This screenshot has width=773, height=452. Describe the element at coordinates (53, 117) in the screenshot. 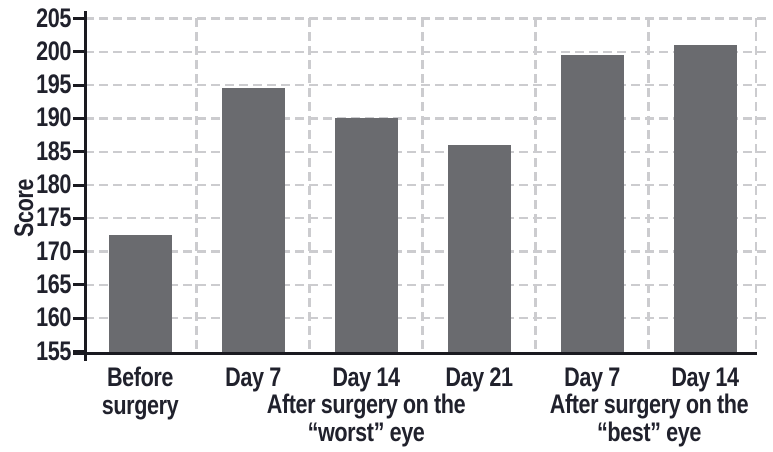

I see `y-tick-label: 190` at that location.